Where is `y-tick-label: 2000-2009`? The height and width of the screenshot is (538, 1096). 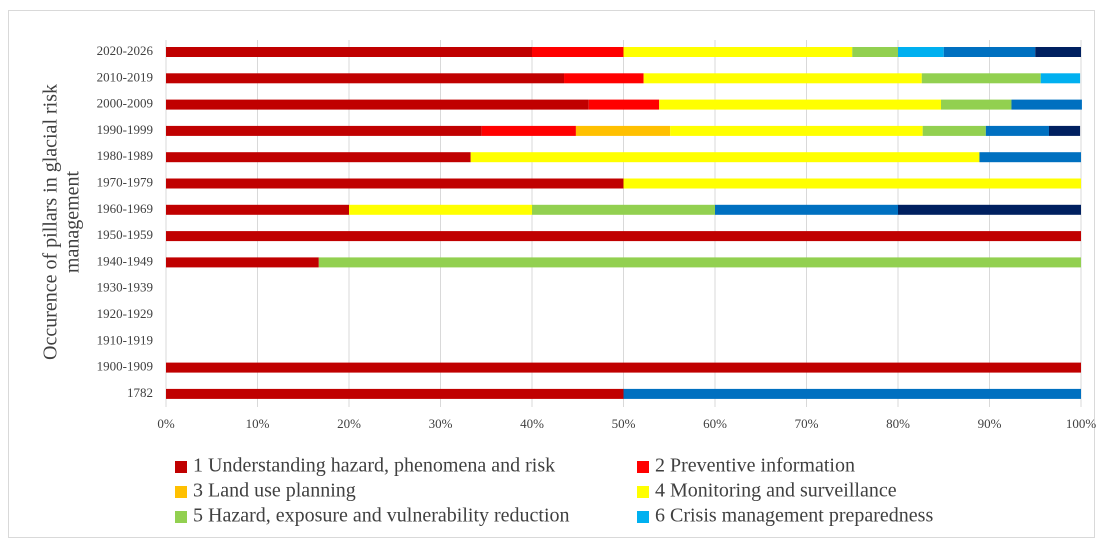 y-tick-label: 2000-2009 is located at coordinates (125, 103).